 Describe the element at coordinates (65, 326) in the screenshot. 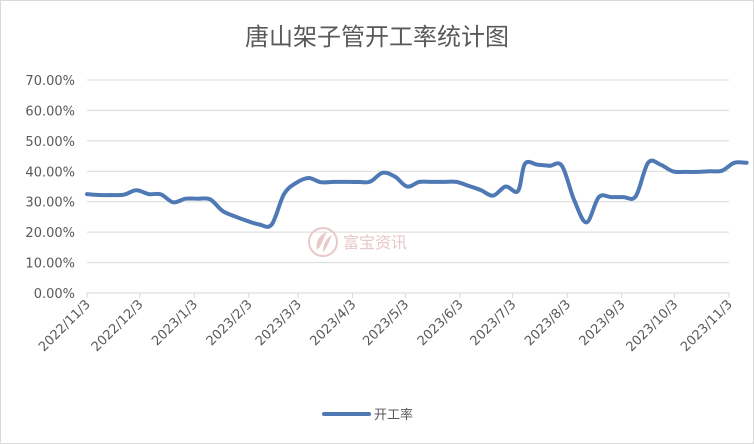

I see `x-tick-label: 2022/11/3` at that location.